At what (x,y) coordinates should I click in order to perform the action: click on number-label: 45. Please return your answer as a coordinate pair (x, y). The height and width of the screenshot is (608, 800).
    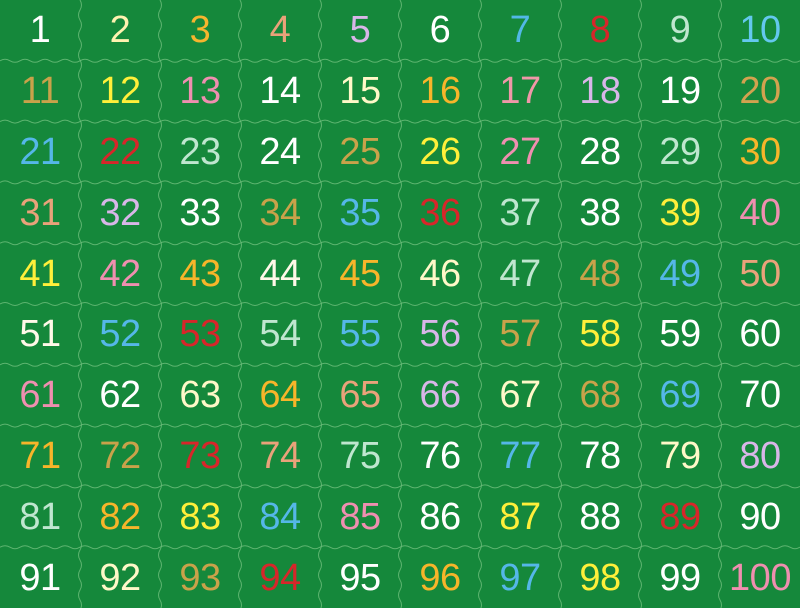
    Looking at the image, I should click on (360, 273).